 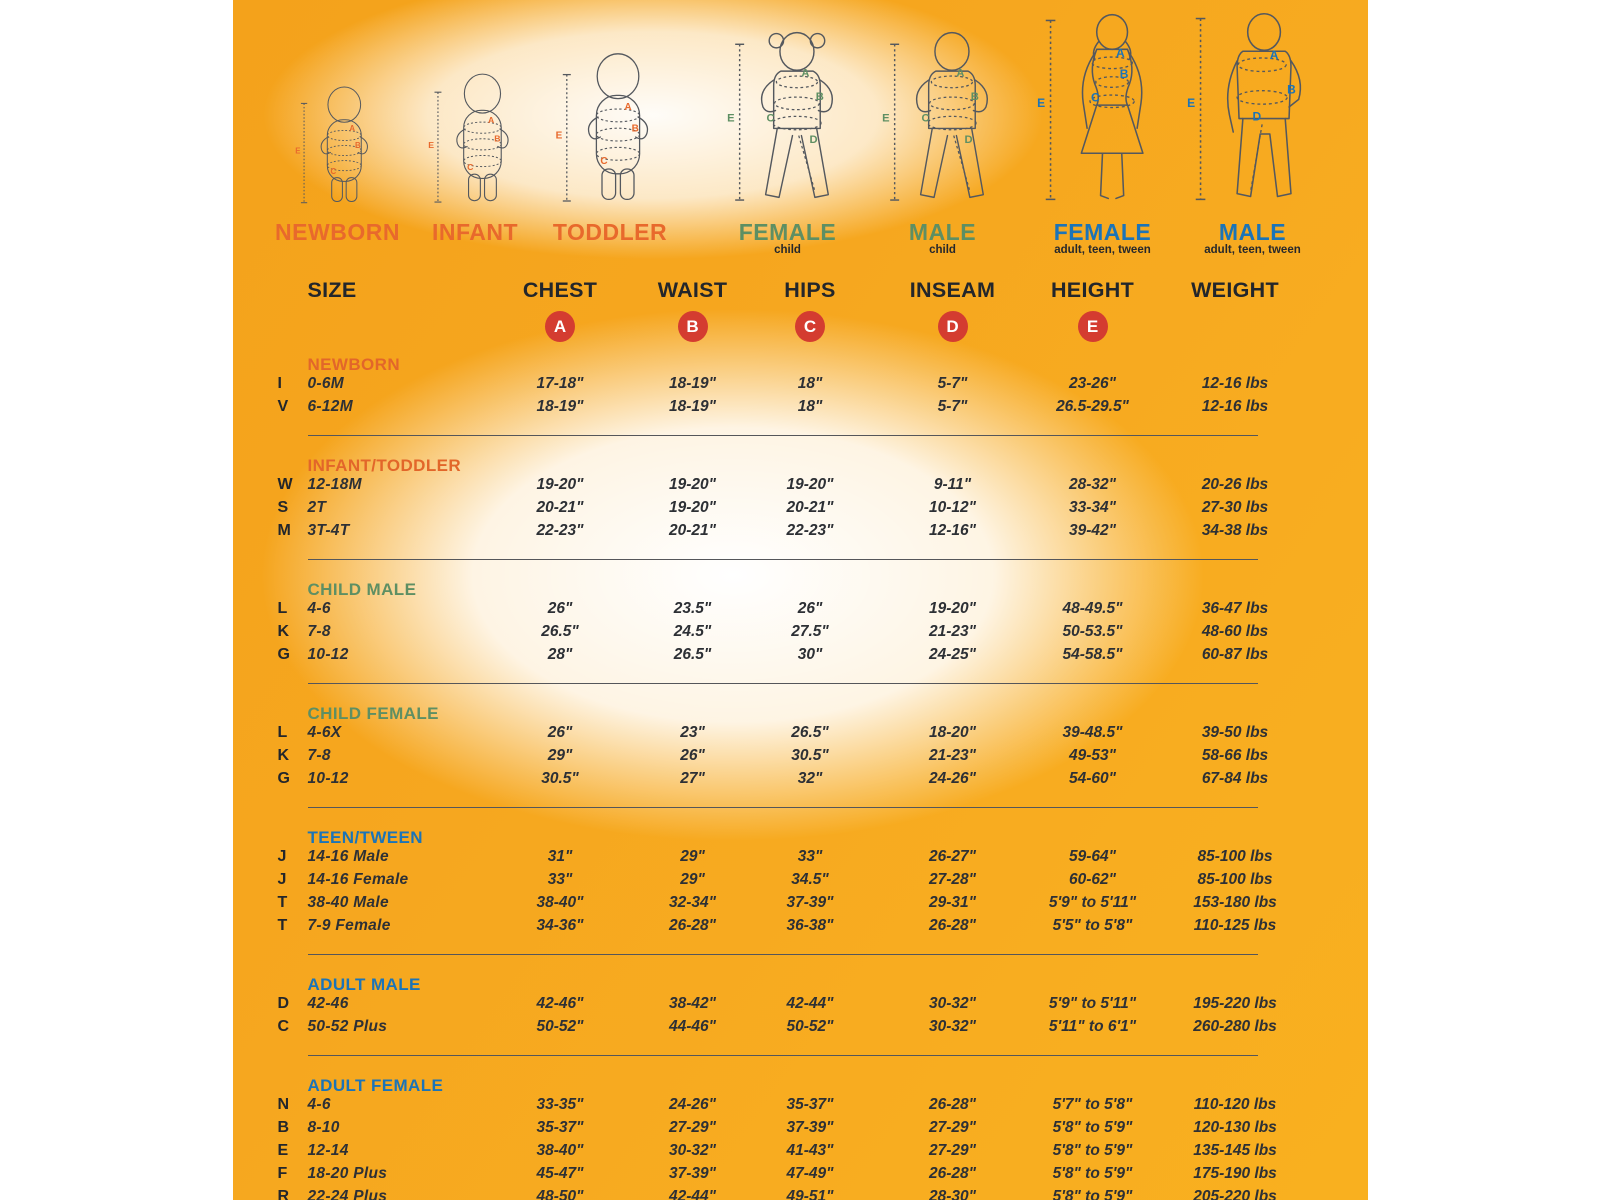 I want to click on weight-value: 39-50 lbs, so click(x=1235, y=732).